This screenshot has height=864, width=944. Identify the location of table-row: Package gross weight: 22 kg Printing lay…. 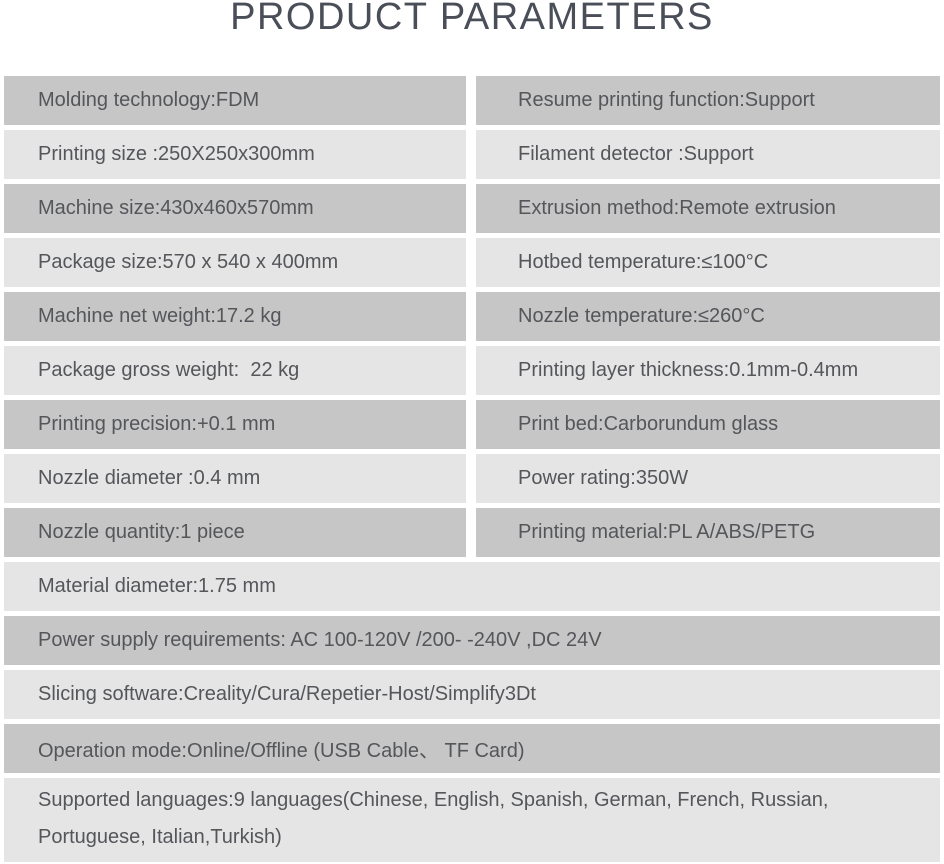
(472, 370).